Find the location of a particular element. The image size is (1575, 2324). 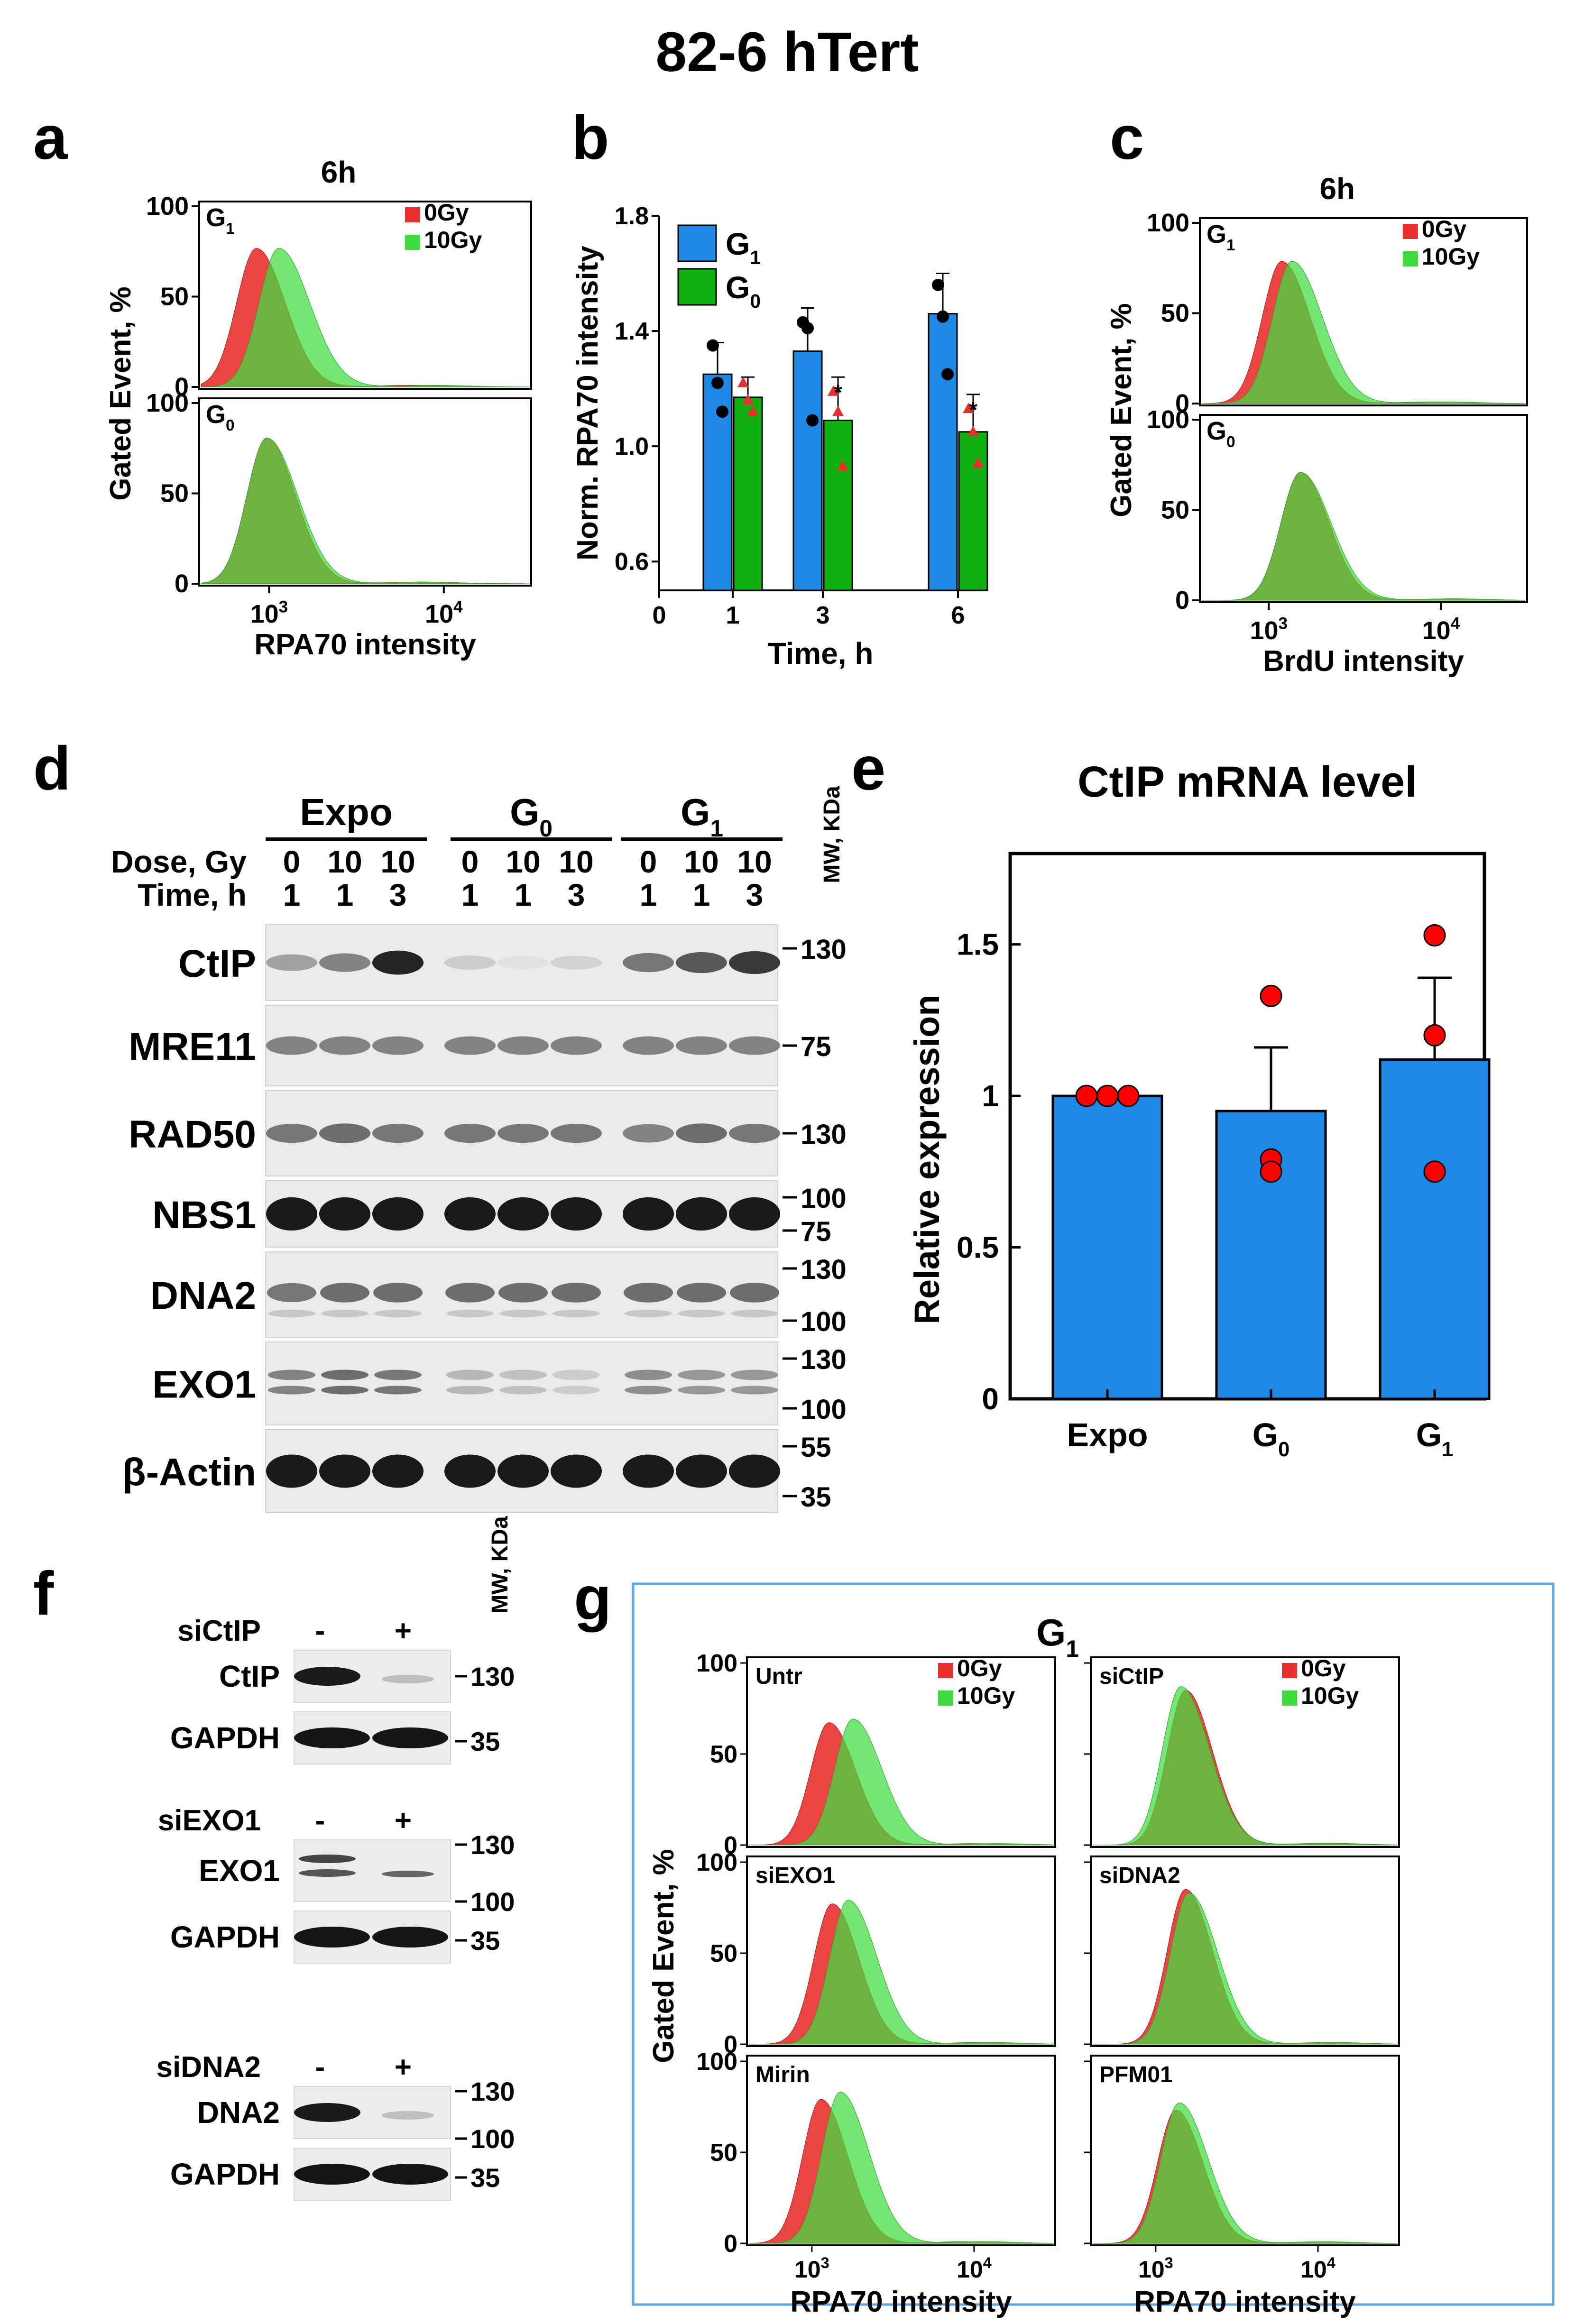

x-tick-label: G0 is located at coordinates (1271, 1438).